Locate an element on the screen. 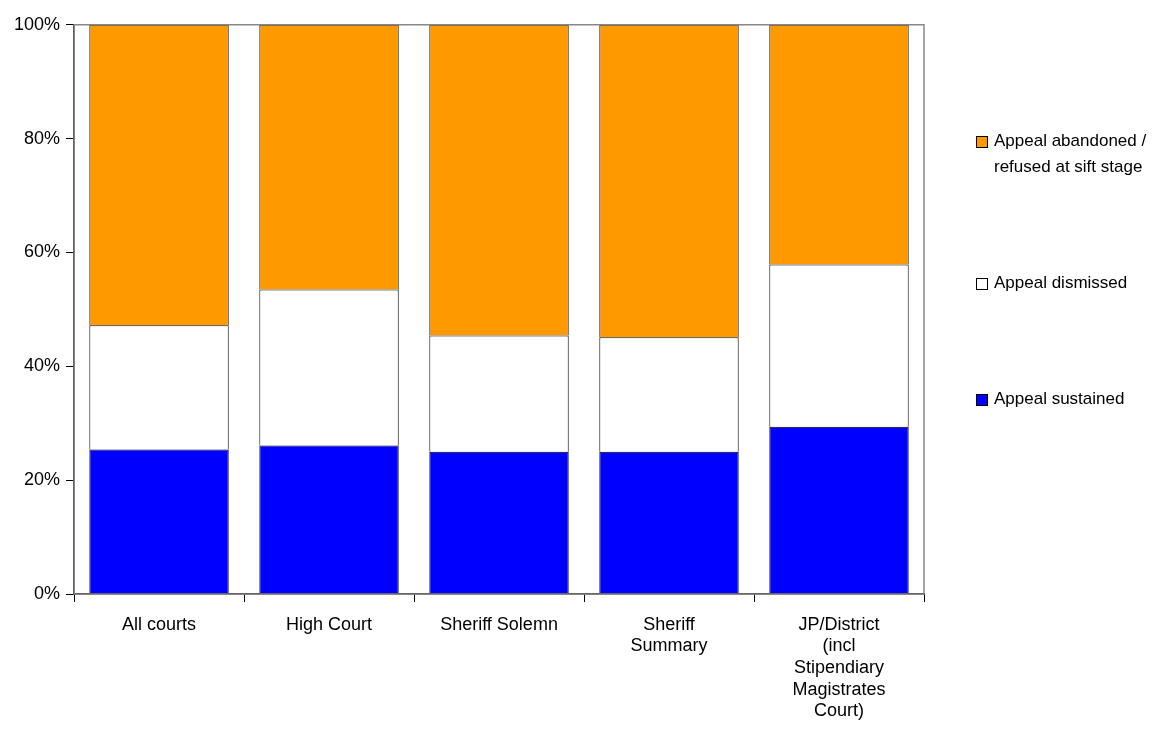 This screenshot has width=1174, height=742. x-tick-label: High Court is located at coordinates (329, 623).